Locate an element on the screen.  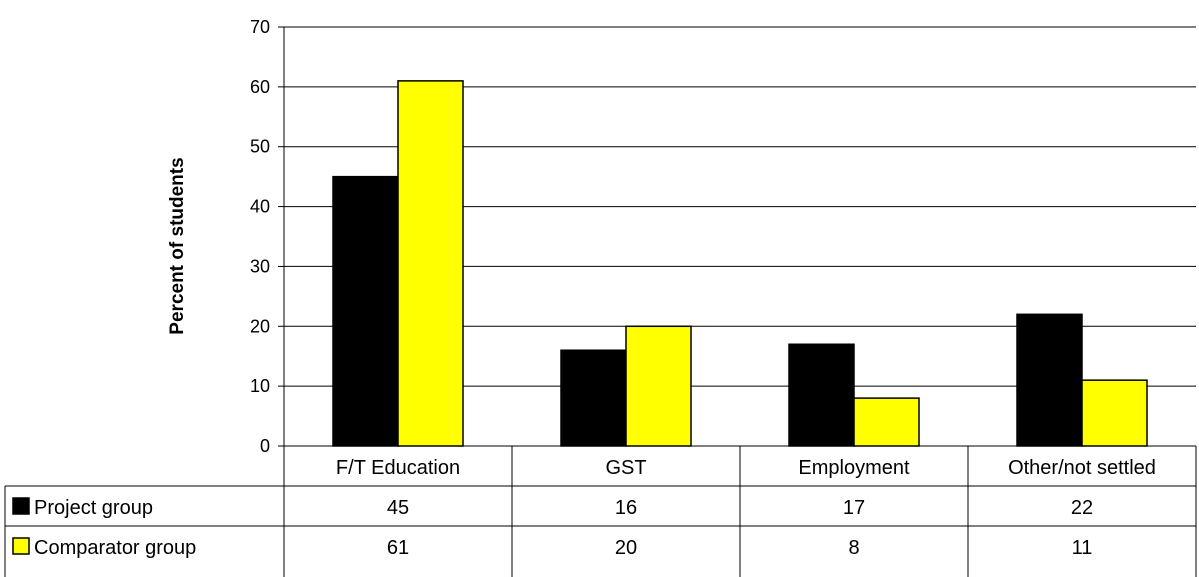
table-value: 45 is located at coordinates (398, 508).